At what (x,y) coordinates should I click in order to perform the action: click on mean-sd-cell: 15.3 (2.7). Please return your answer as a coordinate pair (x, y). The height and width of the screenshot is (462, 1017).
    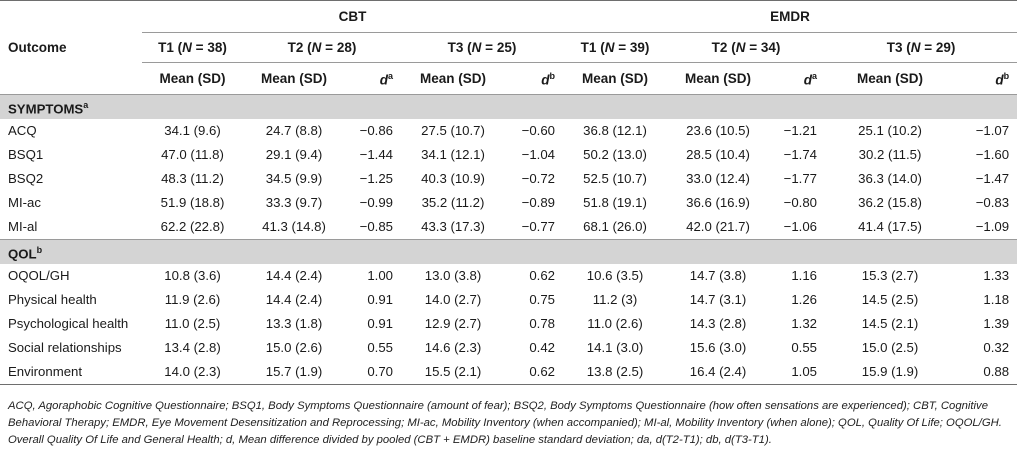
    Looking at the image, I should click on (890, 275).